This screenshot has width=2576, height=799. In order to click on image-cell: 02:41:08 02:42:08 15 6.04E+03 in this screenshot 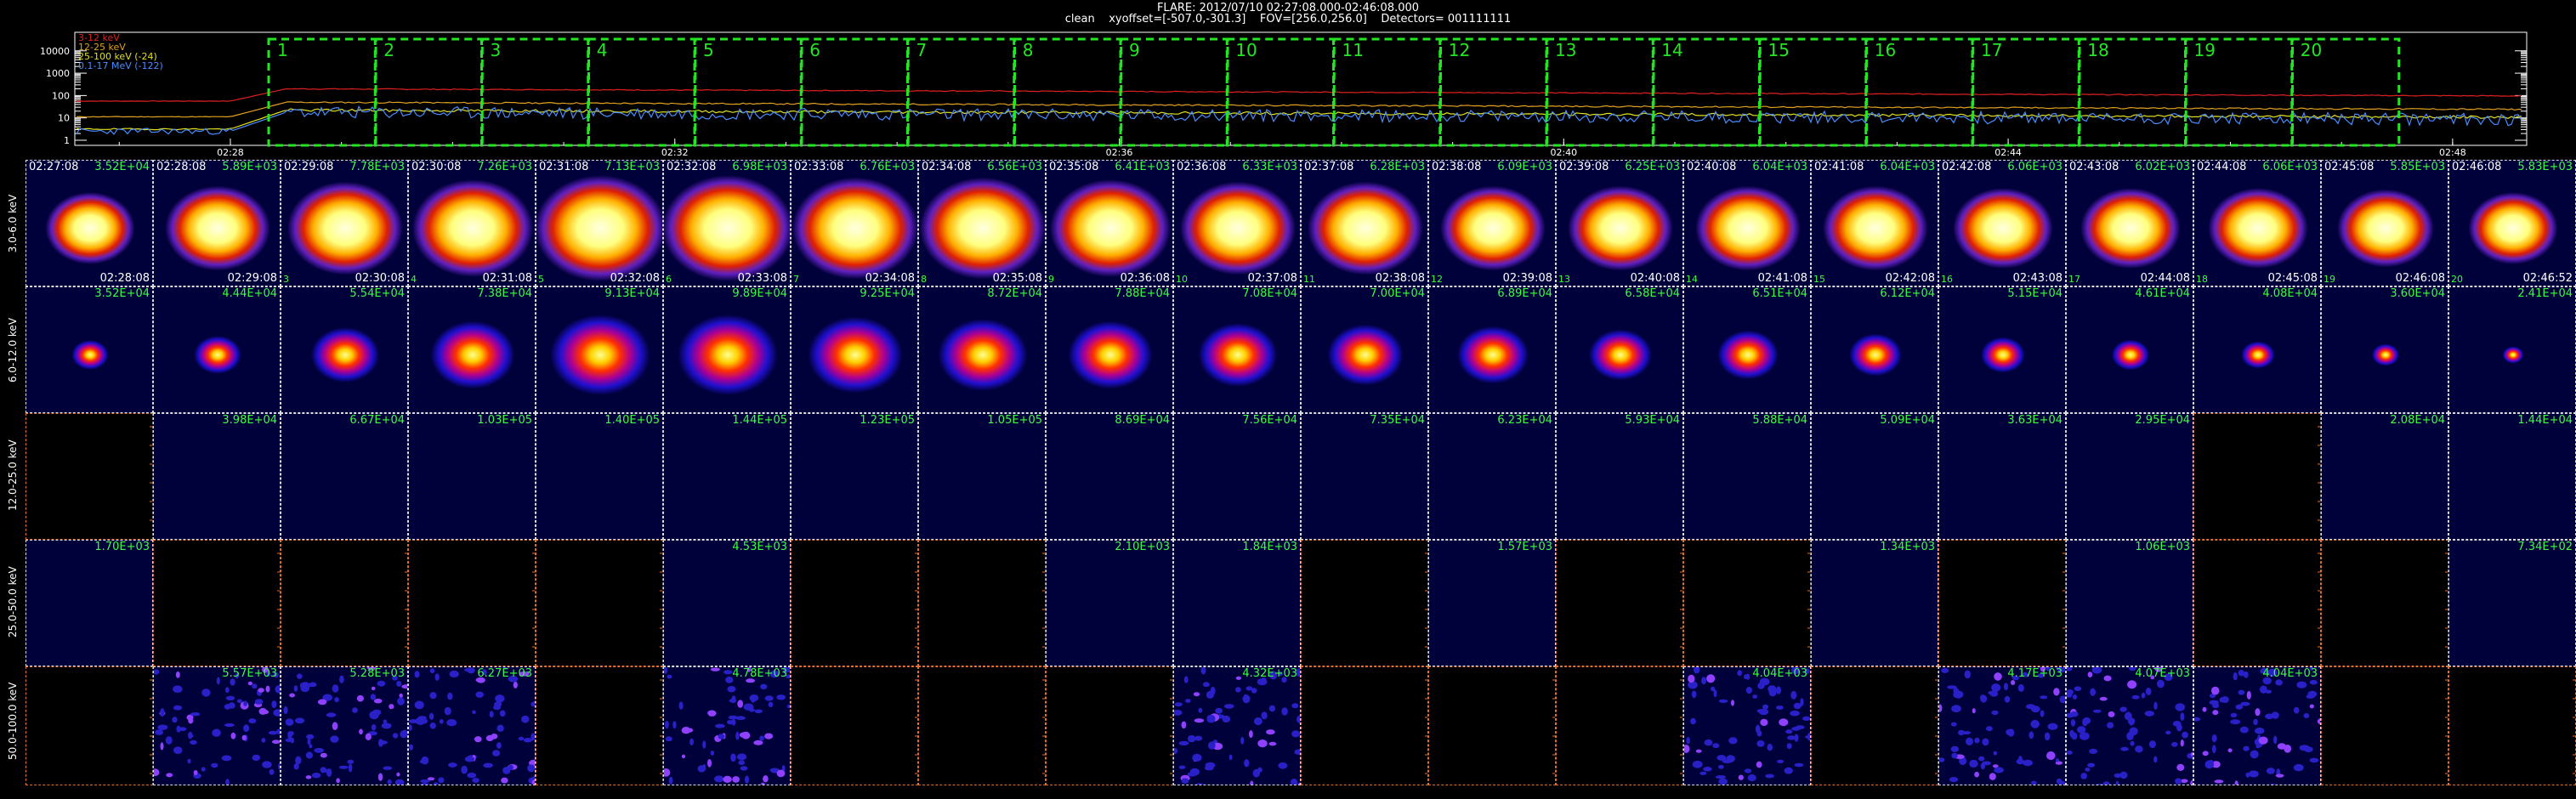, I will do `click(1875, 223)`.